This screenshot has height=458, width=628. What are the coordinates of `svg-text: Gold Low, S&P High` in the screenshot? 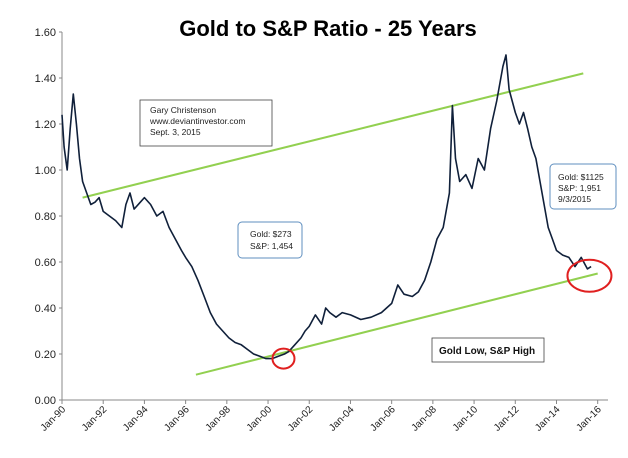 It's located at (487, 351).